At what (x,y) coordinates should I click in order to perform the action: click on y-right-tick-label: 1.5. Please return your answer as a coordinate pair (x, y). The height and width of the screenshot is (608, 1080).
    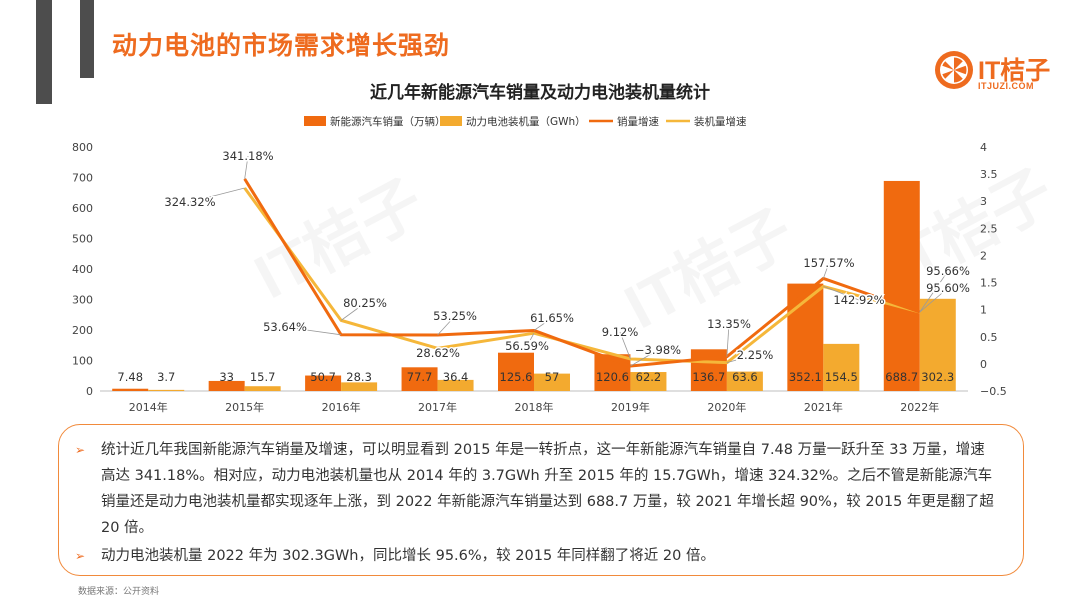
    Looking at the image, I should click on (989, 283).